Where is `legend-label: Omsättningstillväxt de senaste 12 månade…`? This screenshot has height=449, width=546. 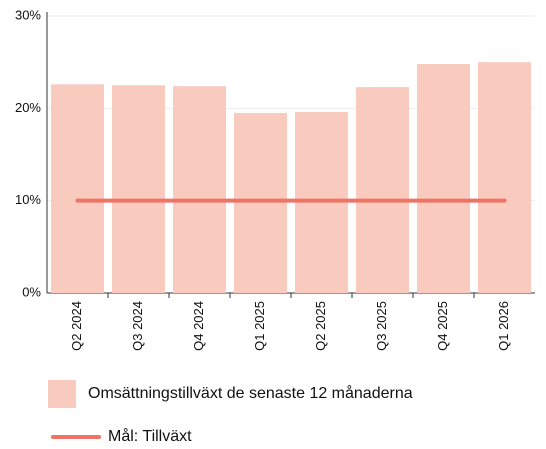 legend-label: Omsättningstillväxt de senaste 12 månade… is located at coordinates (250, 393).